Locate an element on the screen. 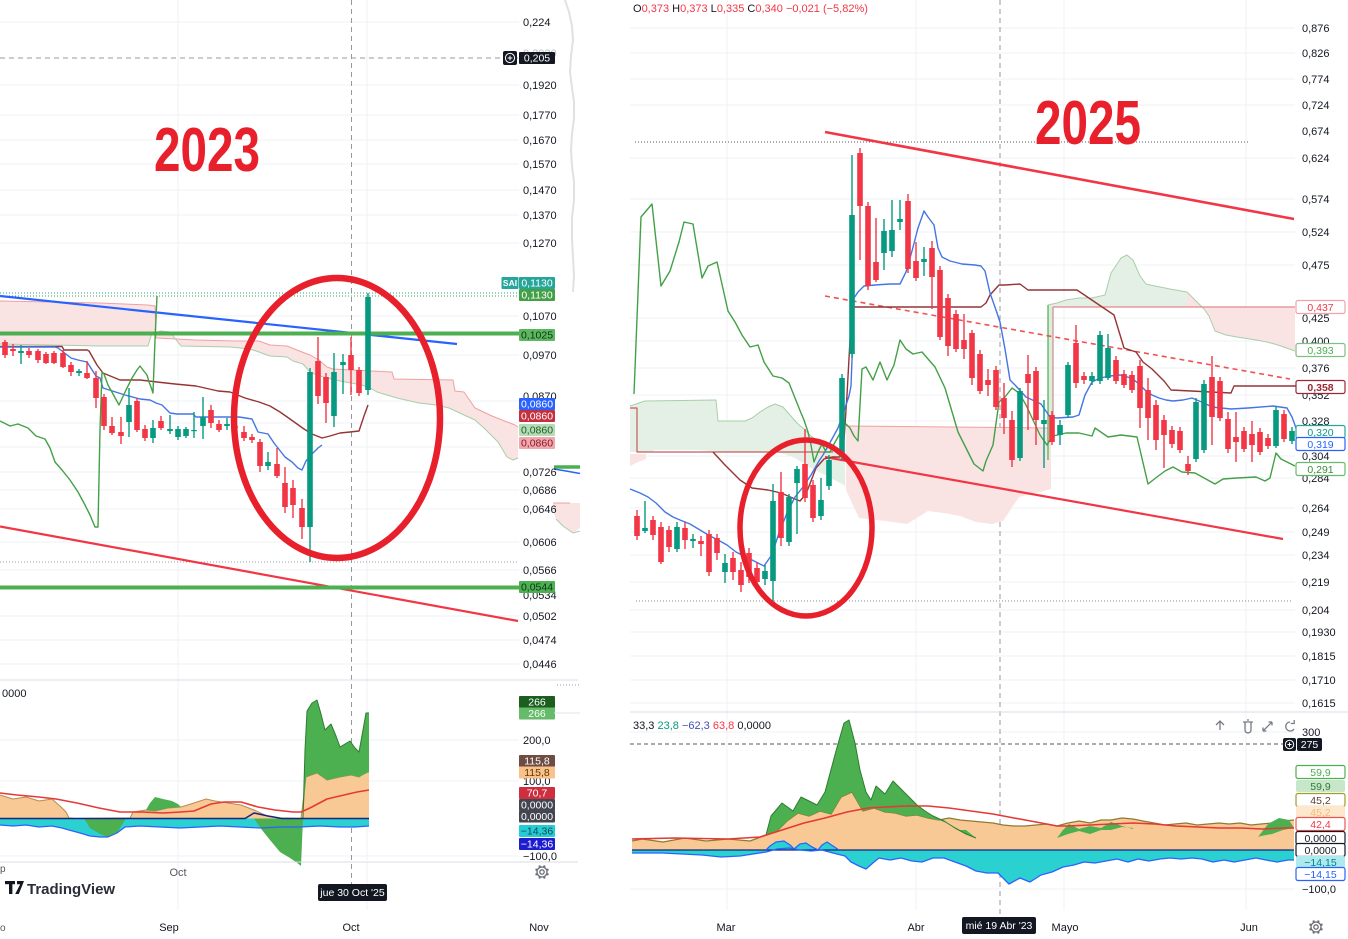 This screenshot has width=1348, height=939. svg-text: 0,674 is located at coordinates (1316, 132).